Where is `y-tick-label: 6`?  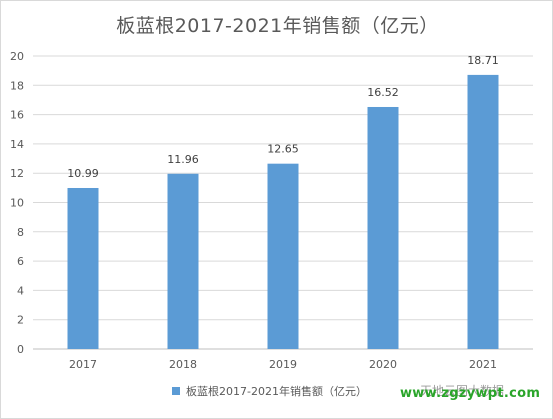 y-tick-label: 6 is located at coordinates (20, 261).